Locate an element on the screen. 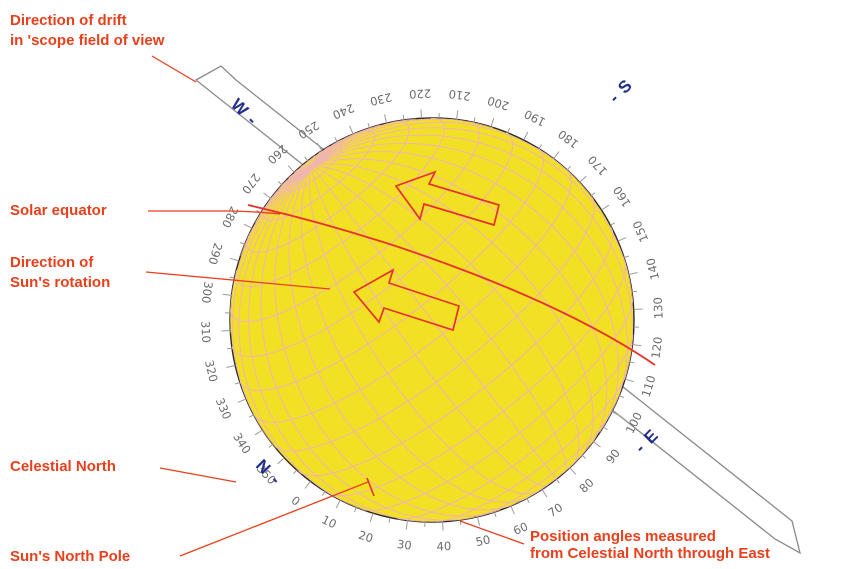  position-angle-label: 240 is located at coordinates (344, 111).